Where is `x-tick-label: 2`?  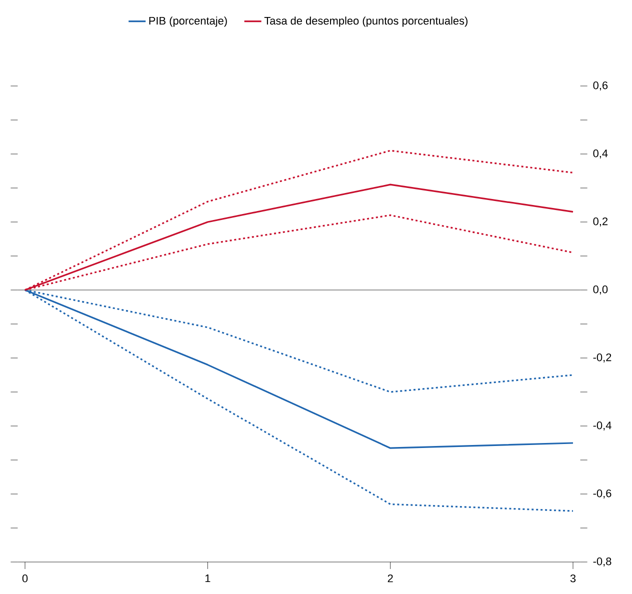
x-tick-label: 2 is located at coordinates (390, 578).